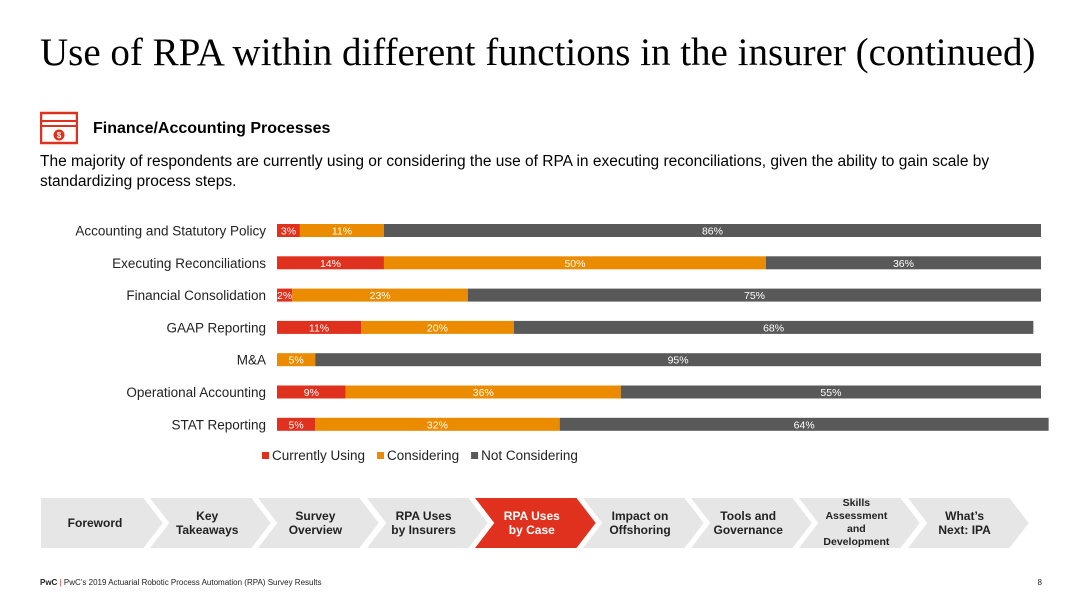  I want to click on nav-step-rpa-uses-by-case: RPA Uses by Case, so click(534, 523).